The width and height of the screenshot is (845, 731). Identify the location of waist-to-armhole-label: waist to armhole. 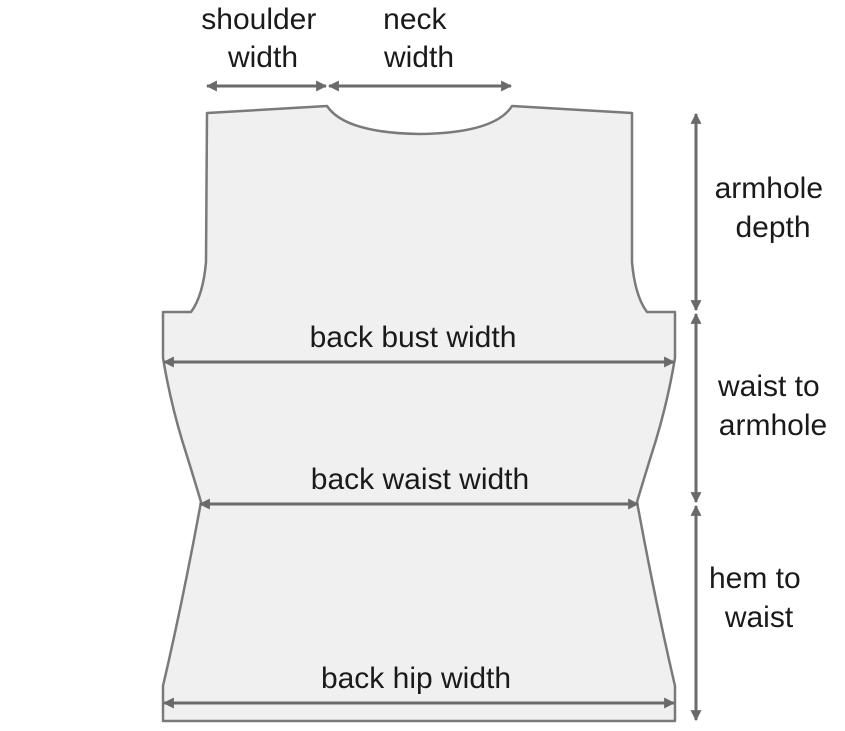
(772, 406).